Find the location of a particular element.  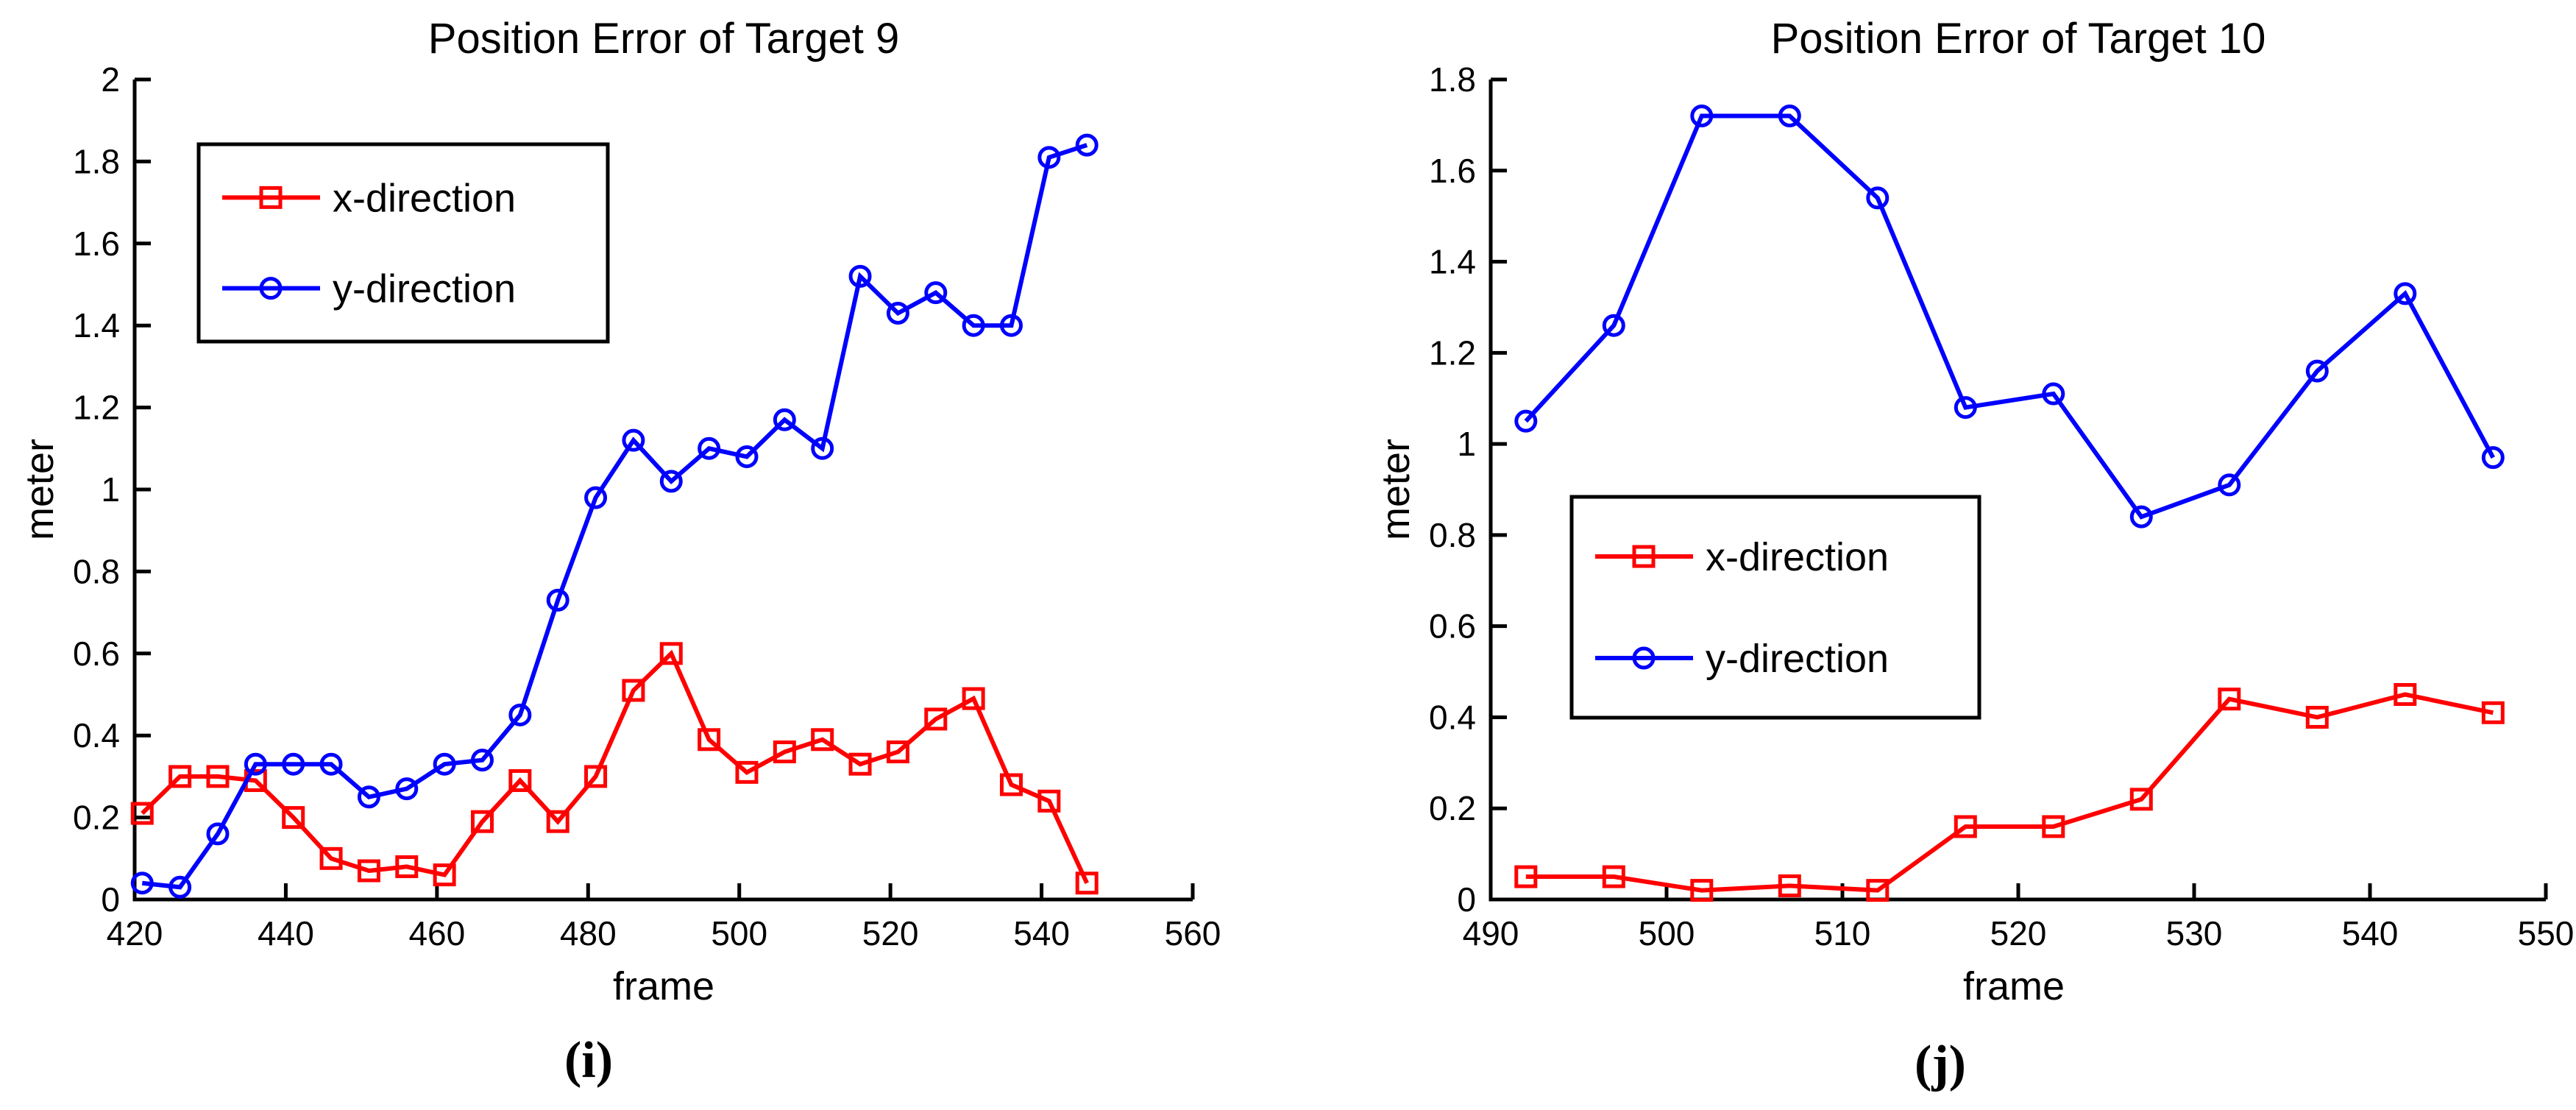

y-tick-label: 1.6 is located at coordinates (96, 244).